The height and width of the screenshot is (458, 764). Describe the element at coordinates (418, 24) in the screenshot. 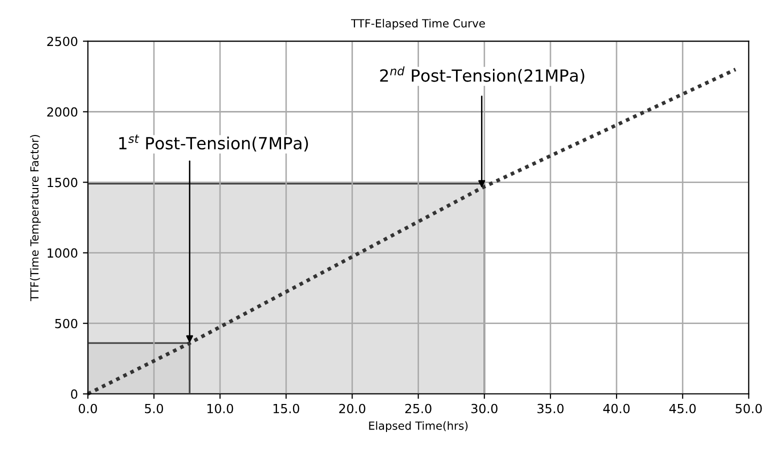

I see `chart-title: TTF-Elapsed Time Curve` at that location.